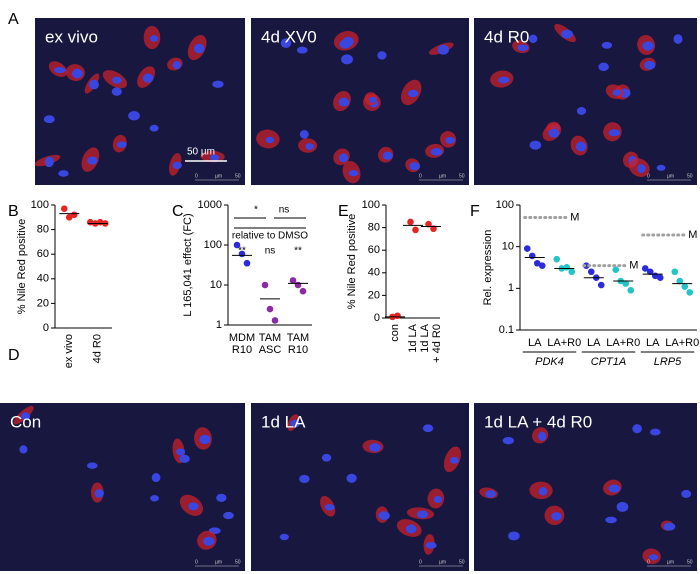  What do you see at coordinates (210, 205) in the screenshot?
I see `y-tick-label: 1000` at bounding box center [210, 205].